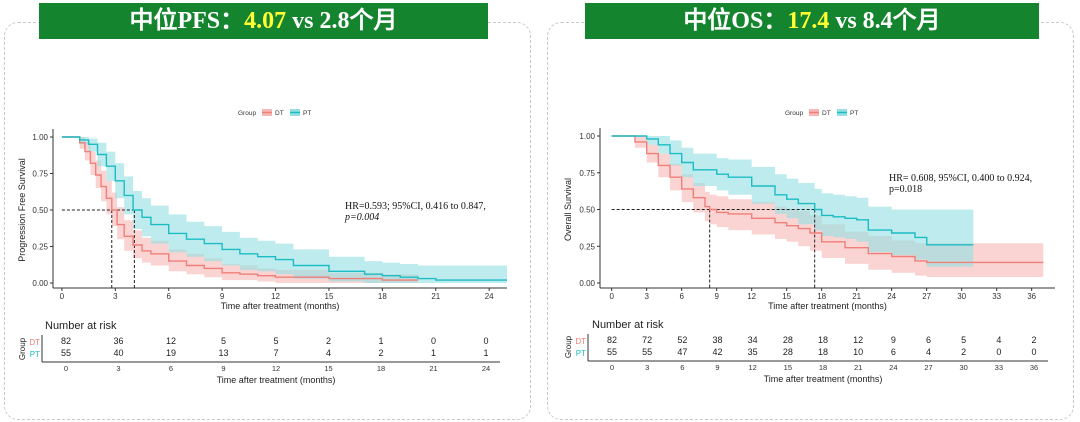  What do you see at coordinates (222, 296) in the screenshot?
I see `pfs-x-tick-label: 9` at bounding box center [222, 296].